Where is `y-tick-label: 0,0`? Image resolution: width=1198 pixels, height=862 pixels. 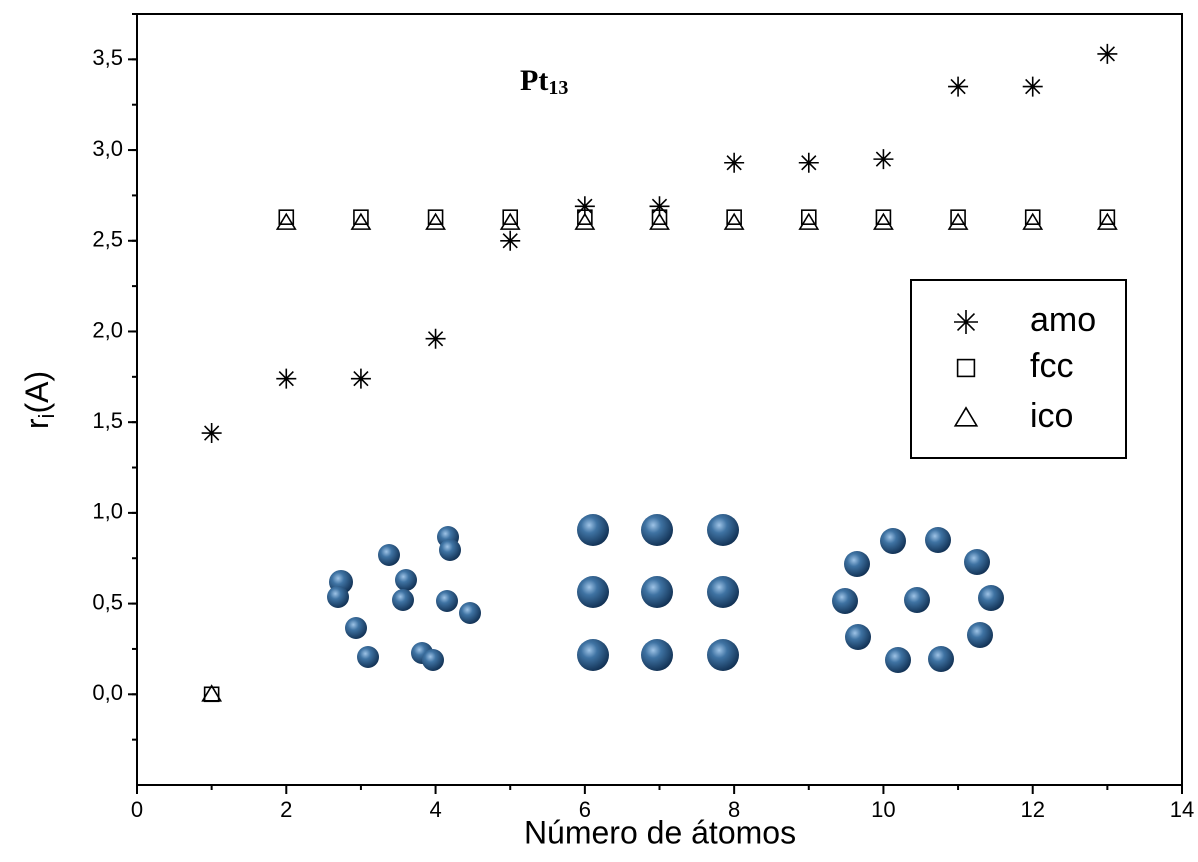 y-tick-label: 0,0 is located at coordinates (107, 692).